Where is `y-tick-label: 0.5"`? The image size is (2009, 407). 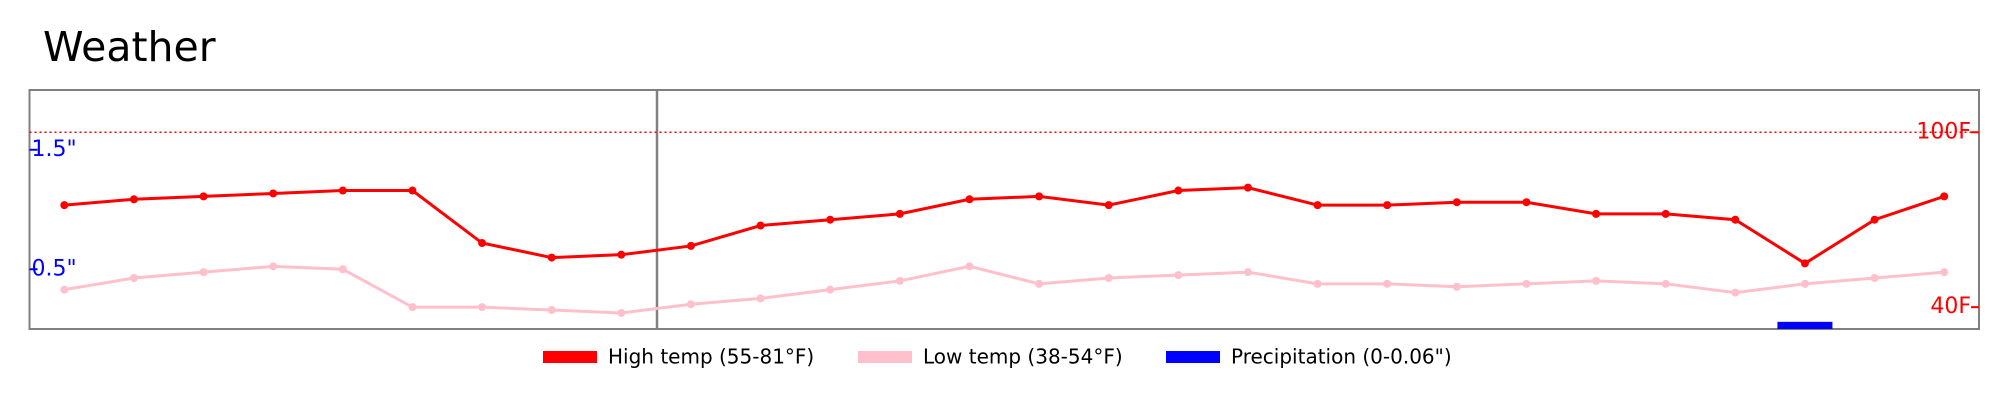 y-tick-label: 0.5" is located at coordinates (54, 268).